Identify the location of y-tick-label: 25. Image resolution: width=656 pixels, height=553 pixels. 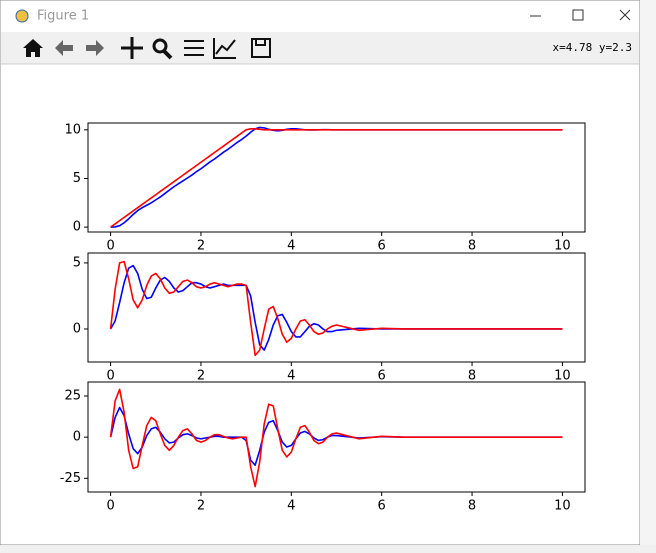
(72, 395).